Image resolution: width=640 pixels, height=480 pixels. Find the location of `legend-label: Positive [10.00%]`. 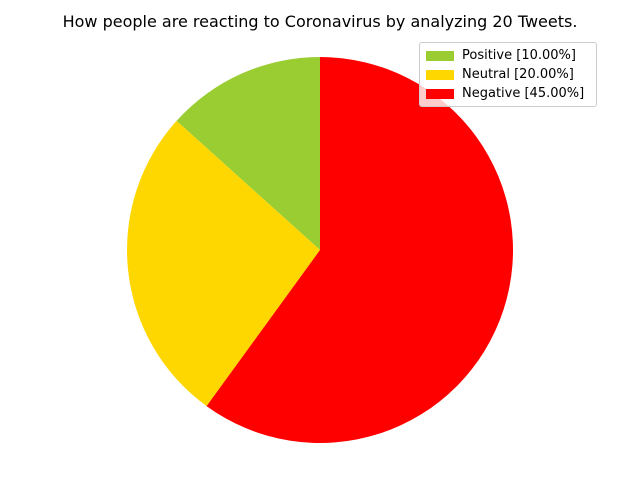

legend-label: Positive [10.00%] is located at coordinates (519, 55).